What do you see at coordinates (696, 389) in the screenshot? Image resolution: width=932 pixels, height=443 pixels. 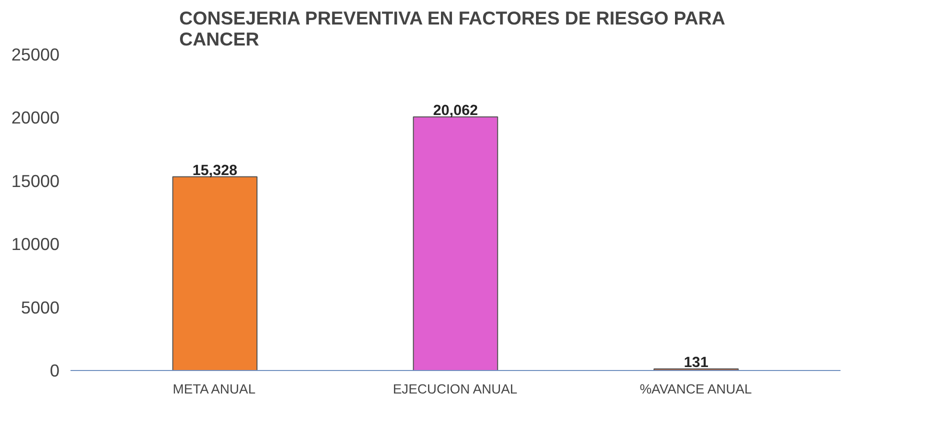 I see `x-tick-label: %AVANCE ANUAL` at bounding box center [696, 389].